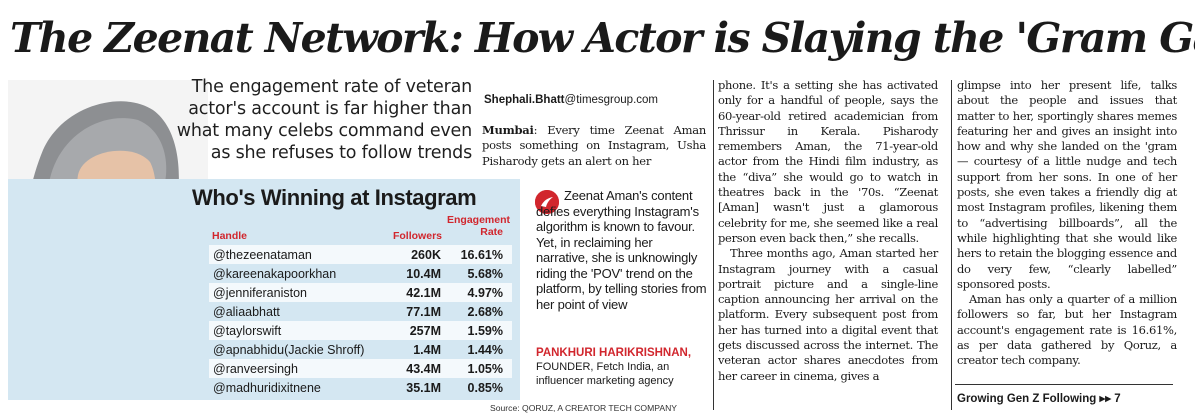 This screenshot has height=416, width=1200. What do you see at coordinates (360, 387) in the screenshot?
I see `table-row: @madhuridixitnene 35.1M 0.85%` at bounding box center [360, 387].